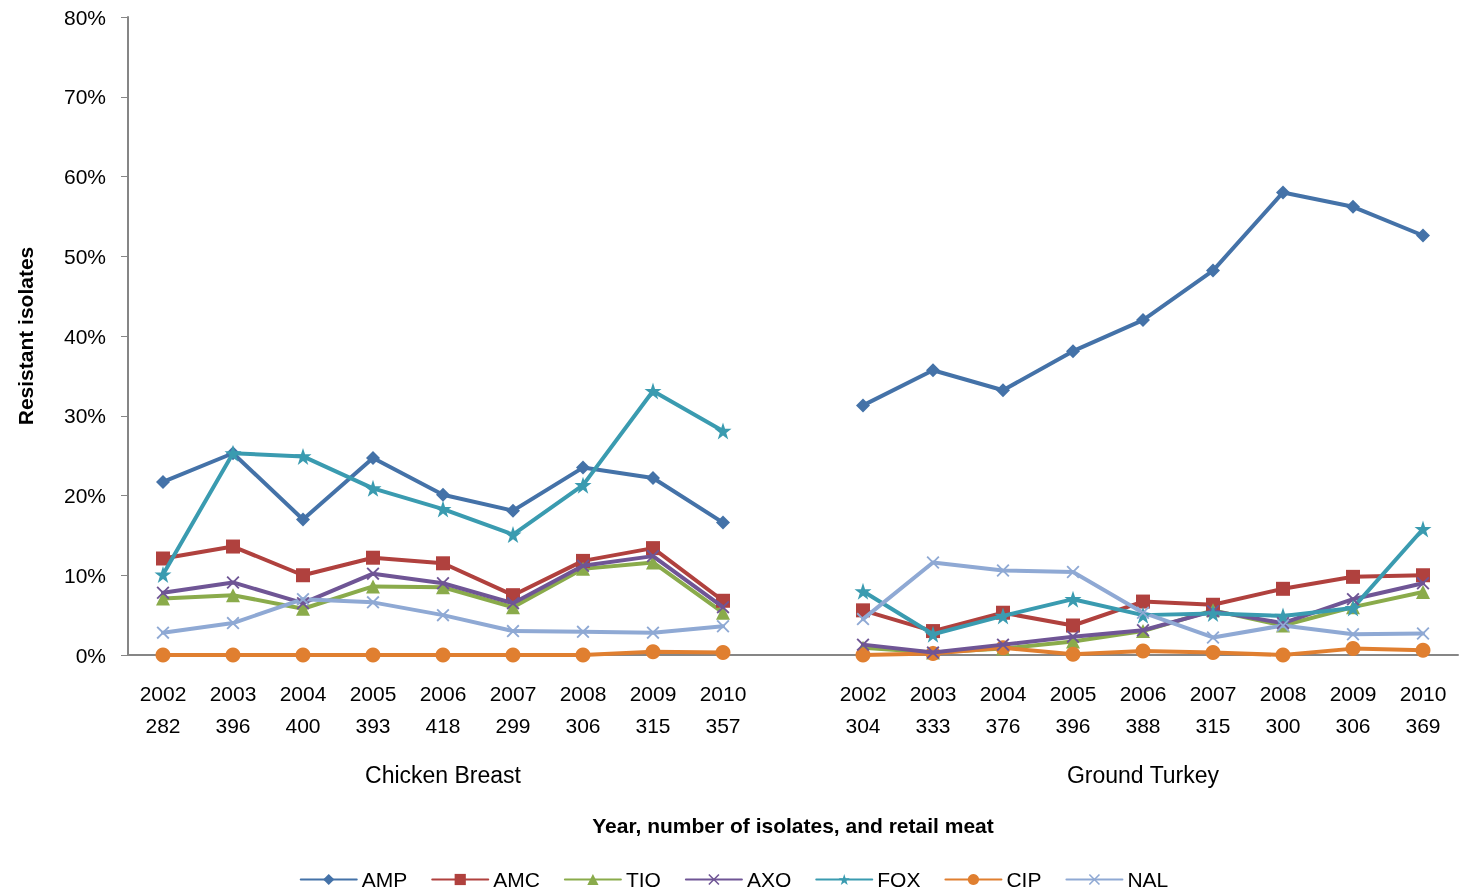 This screenshot has width=1468, height=895. What do you see at coordinates (933, 709) in the screenshot?
I see `x-tick-label: 2003 333` at bounding box center [933, 709].